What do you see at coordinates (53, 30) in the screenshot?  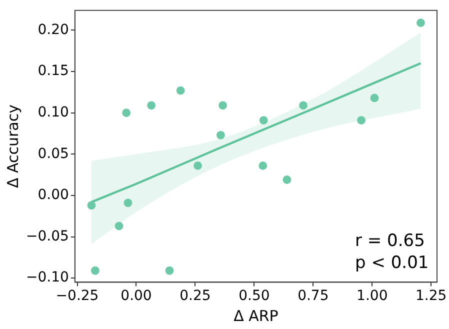 I see `y-tick-label: 0.20` at bounding box center [53, 30].